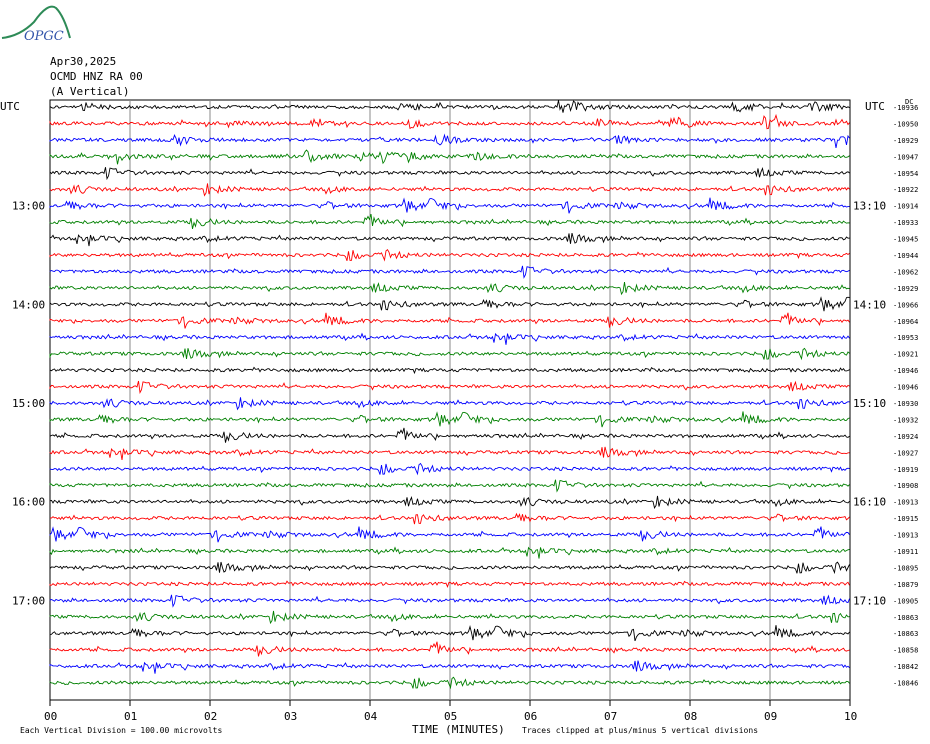  What do you see at coordinates (28, 304) in the screenshot?
I see `left-hour-label: 14:00` at bounding box center [28, 304].